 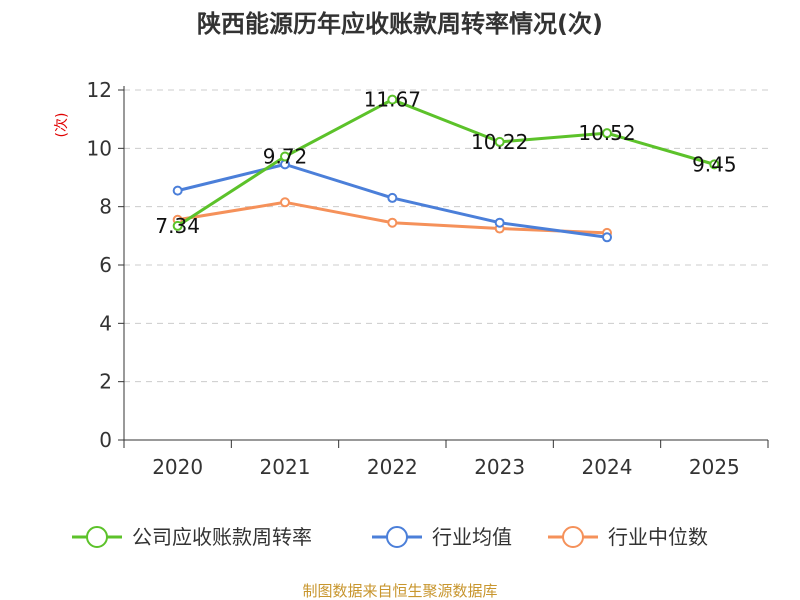 I want to click on y-tick-label: 2, so click(x=105, y=382).